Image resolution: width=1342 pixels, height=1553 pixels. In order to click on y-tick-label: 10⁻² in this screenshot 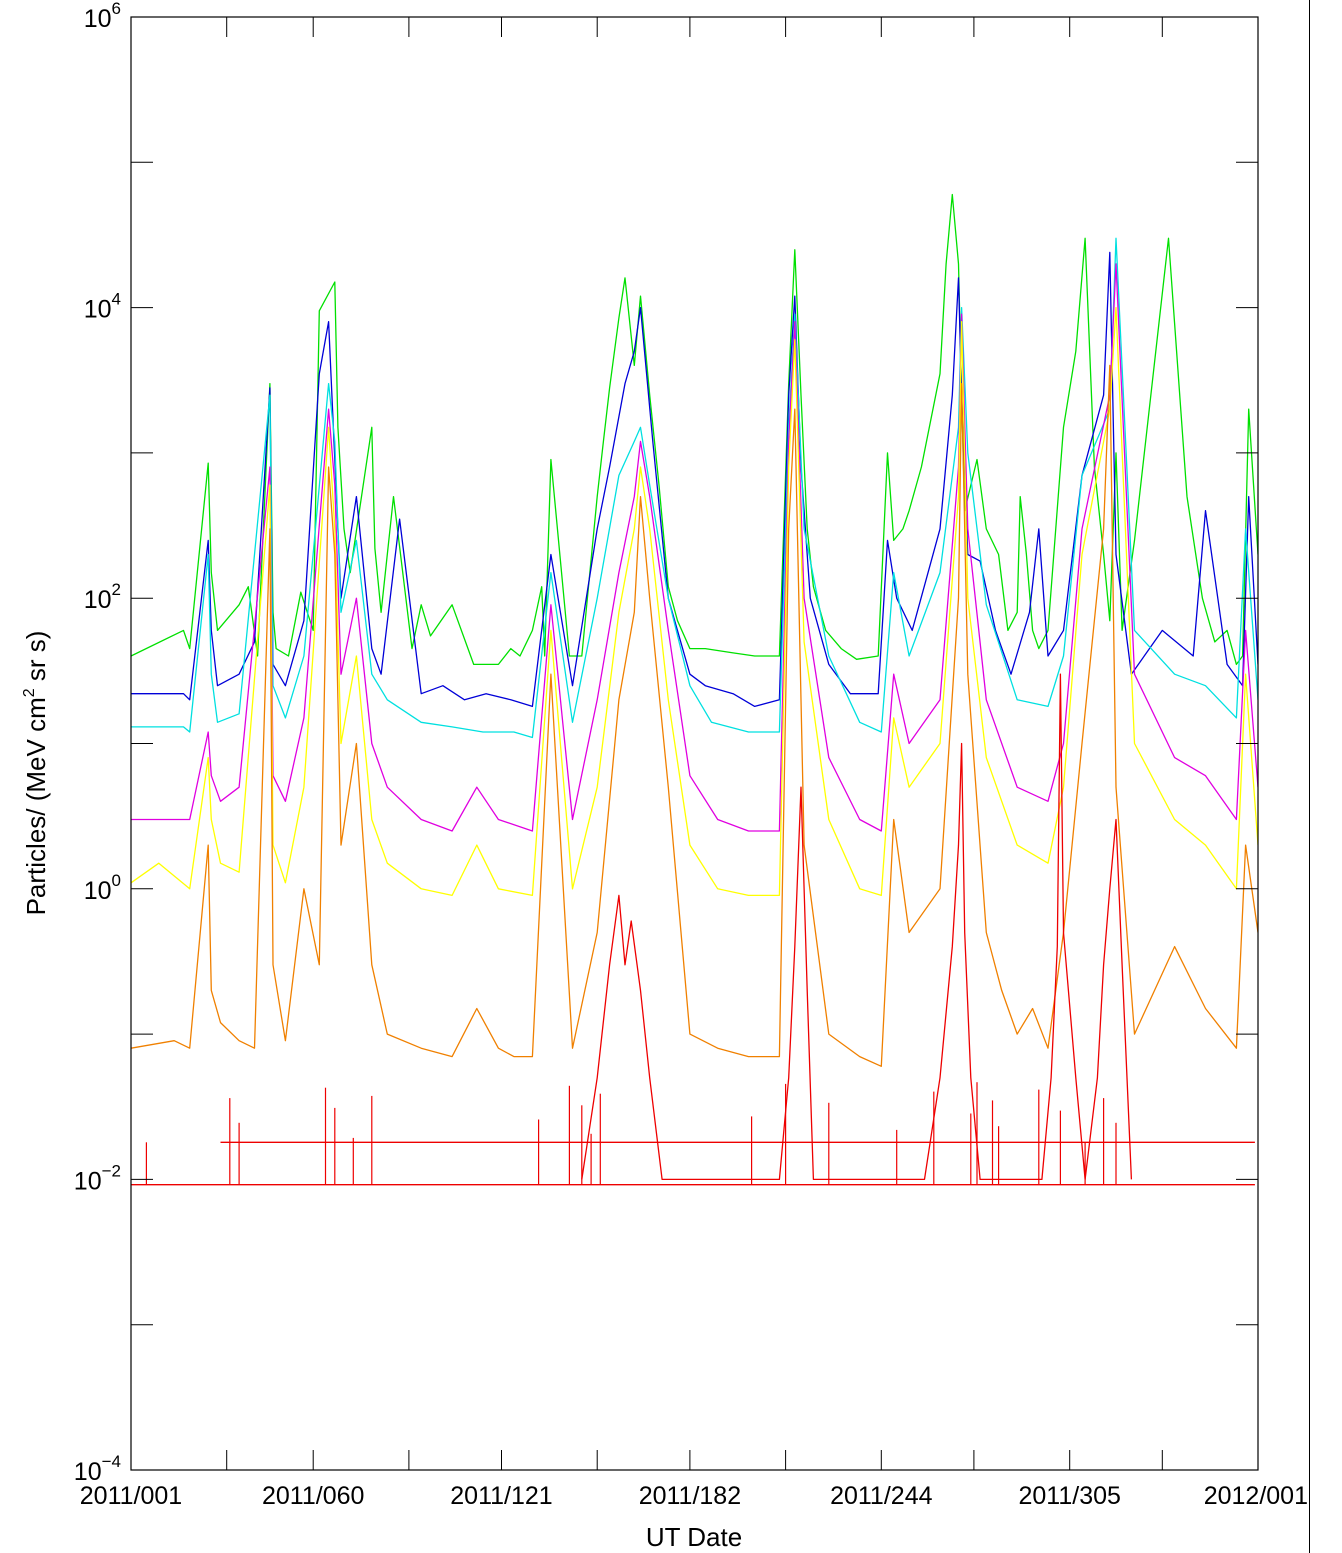, I will do `click(97, 1178)`.